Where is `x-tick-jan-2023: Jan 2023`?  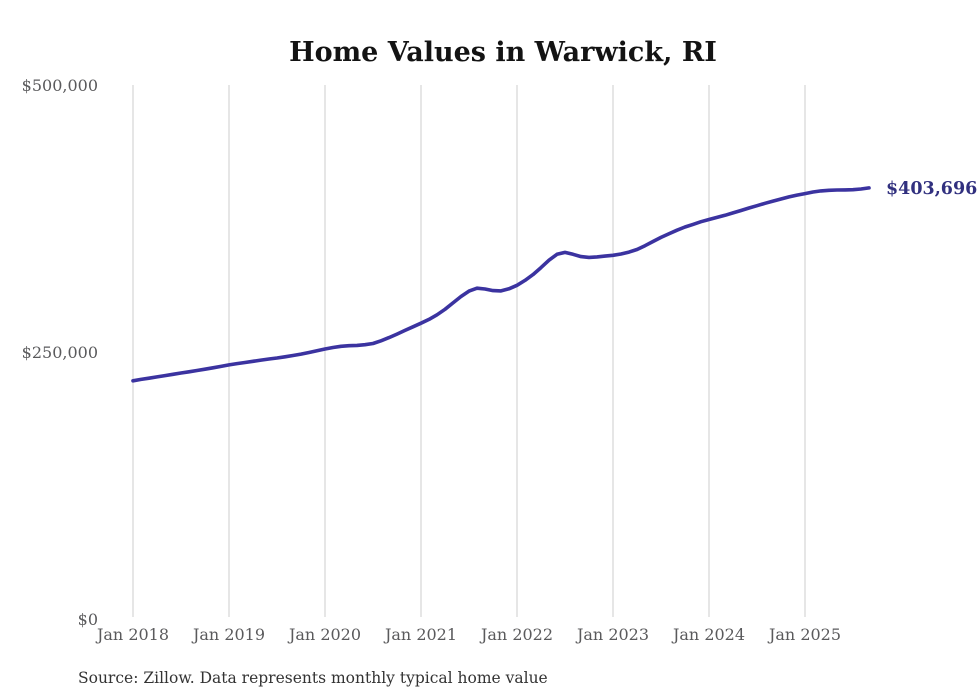
x-tick-jan-2023: Jan 2023 is located at coordinates (612, 634).